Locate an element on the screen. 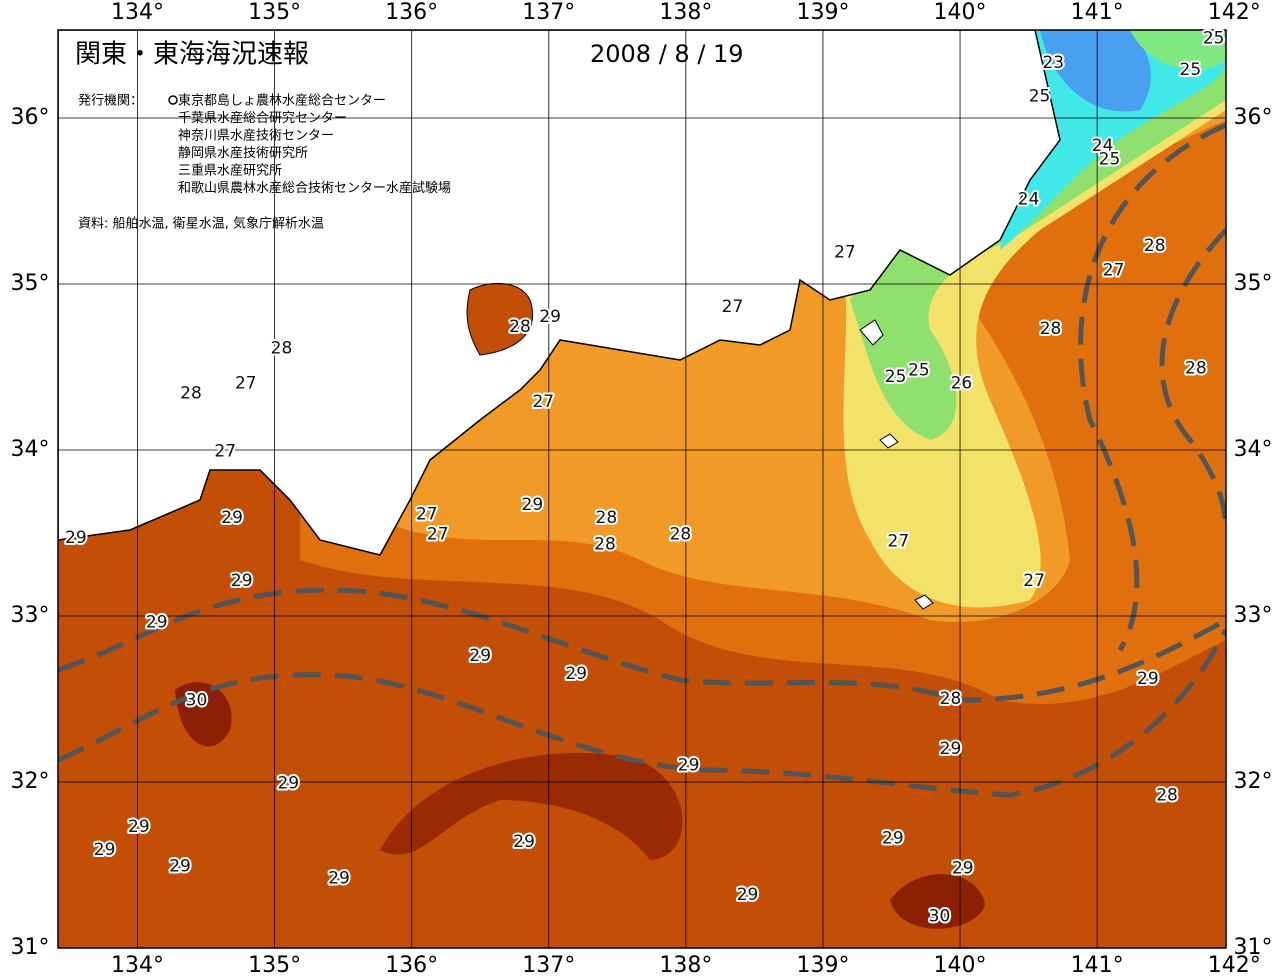 The width and height of the screenshot is (1280, 980). lon-tick-label: 138° is located at coordinates (685, 965).